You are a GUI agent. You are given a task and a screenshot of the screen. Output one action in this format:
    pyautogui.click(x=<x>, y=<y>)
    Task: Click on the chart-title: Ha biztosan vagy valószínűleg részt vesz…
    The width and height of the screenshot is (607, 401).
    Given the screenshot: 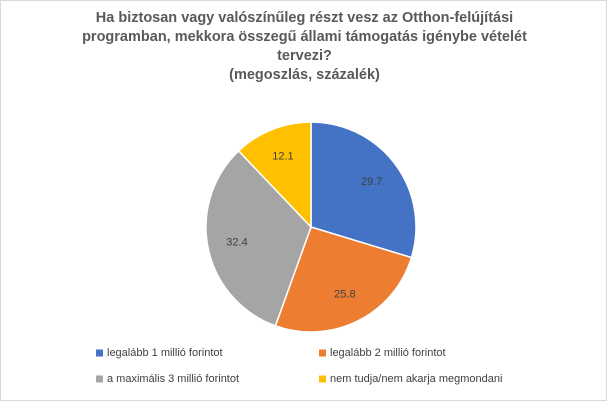 What is the action you would take?
    pyautogui.click(x=304, y=37)
    